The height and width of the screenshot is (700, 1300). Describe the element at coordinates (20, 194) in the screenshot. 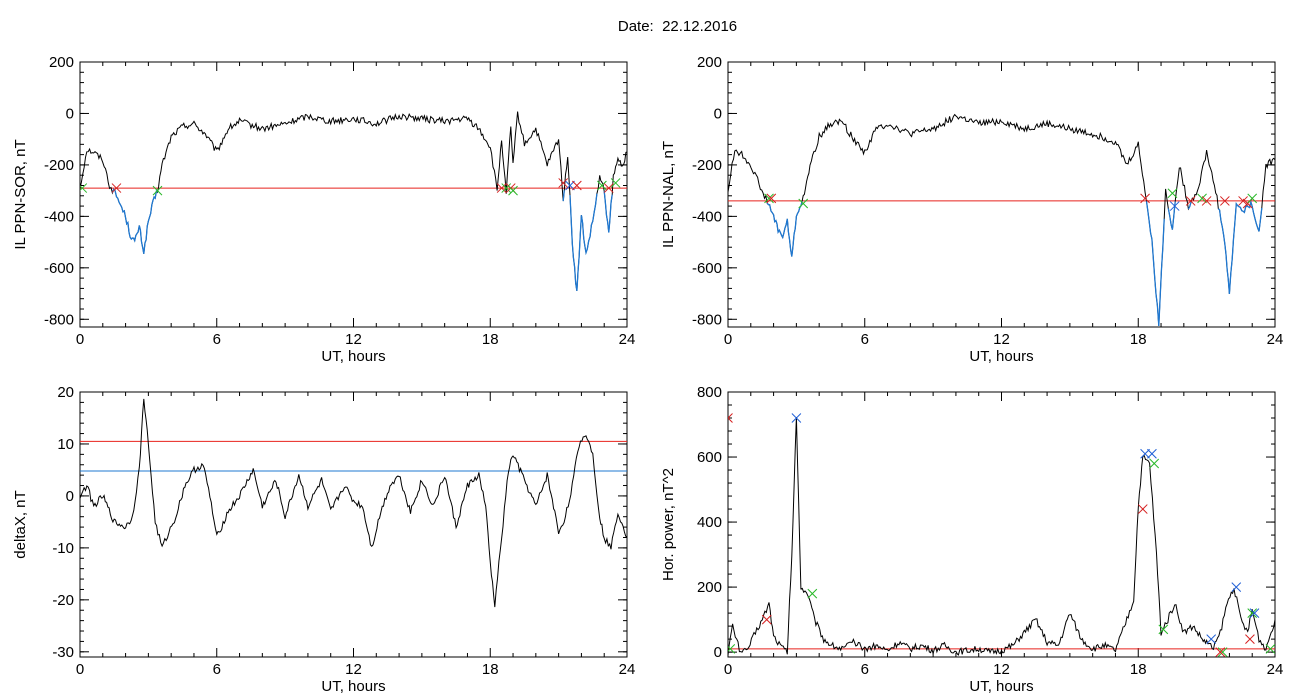

I see `y-axis-title: IL PPN-SOR, nT` at that location.